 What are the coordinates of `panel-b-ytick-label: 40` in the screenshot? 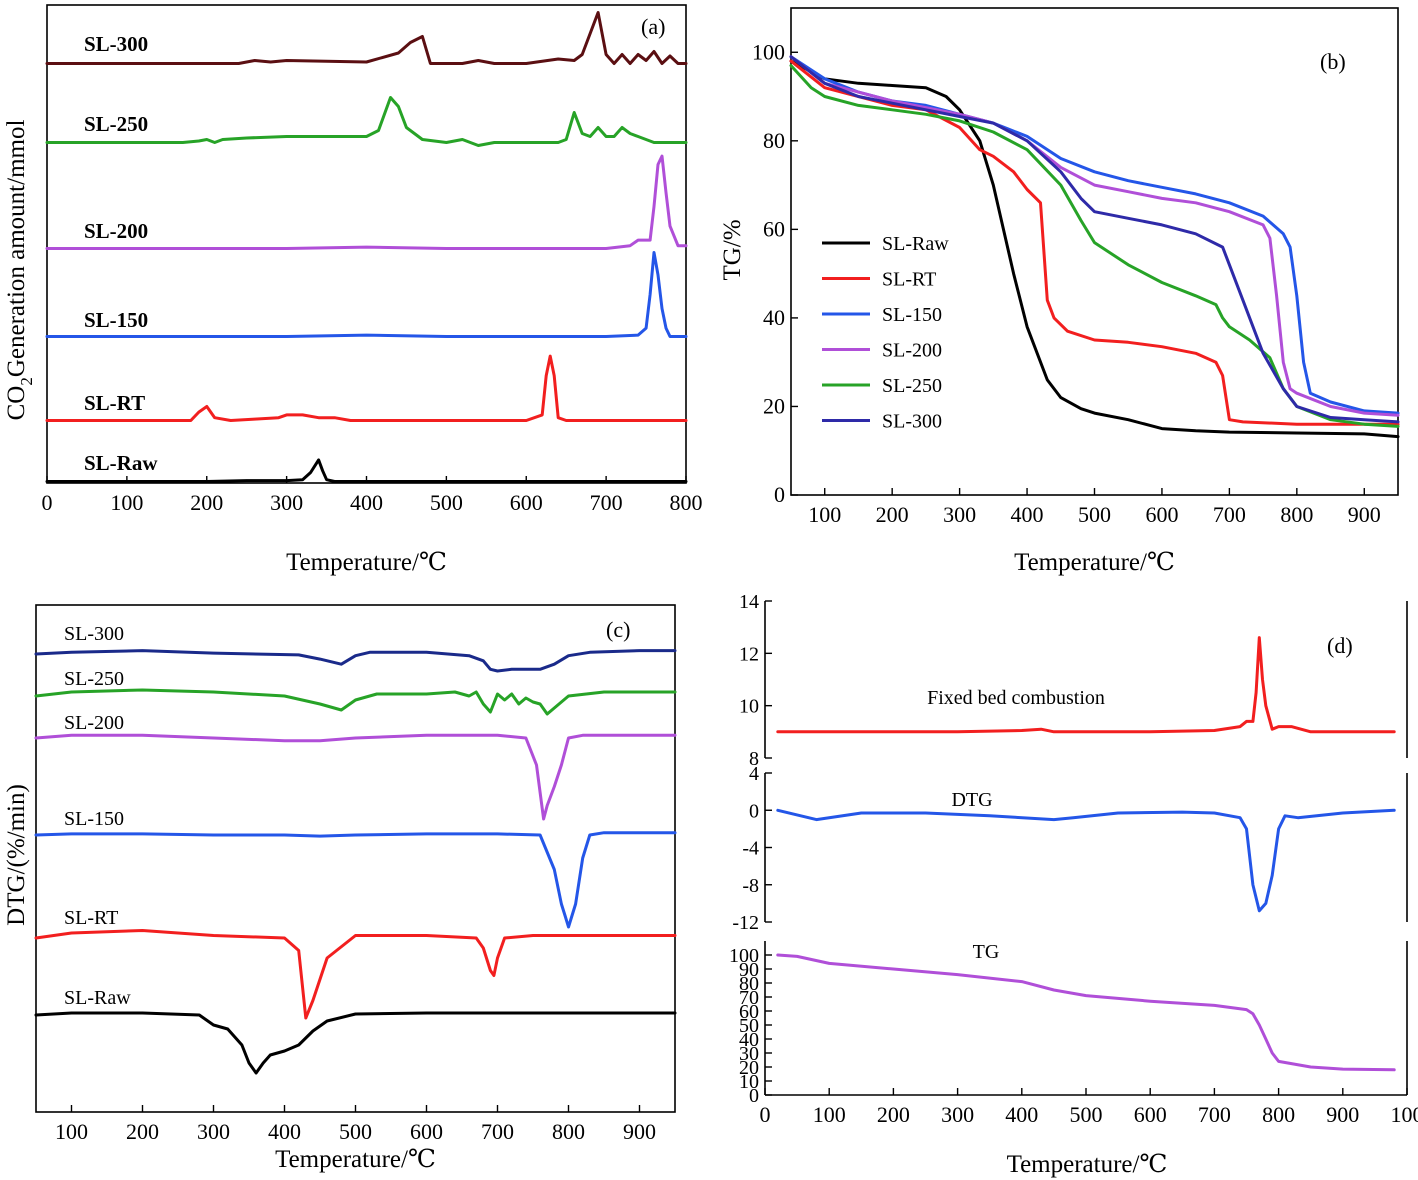 It's located at (774, 317).